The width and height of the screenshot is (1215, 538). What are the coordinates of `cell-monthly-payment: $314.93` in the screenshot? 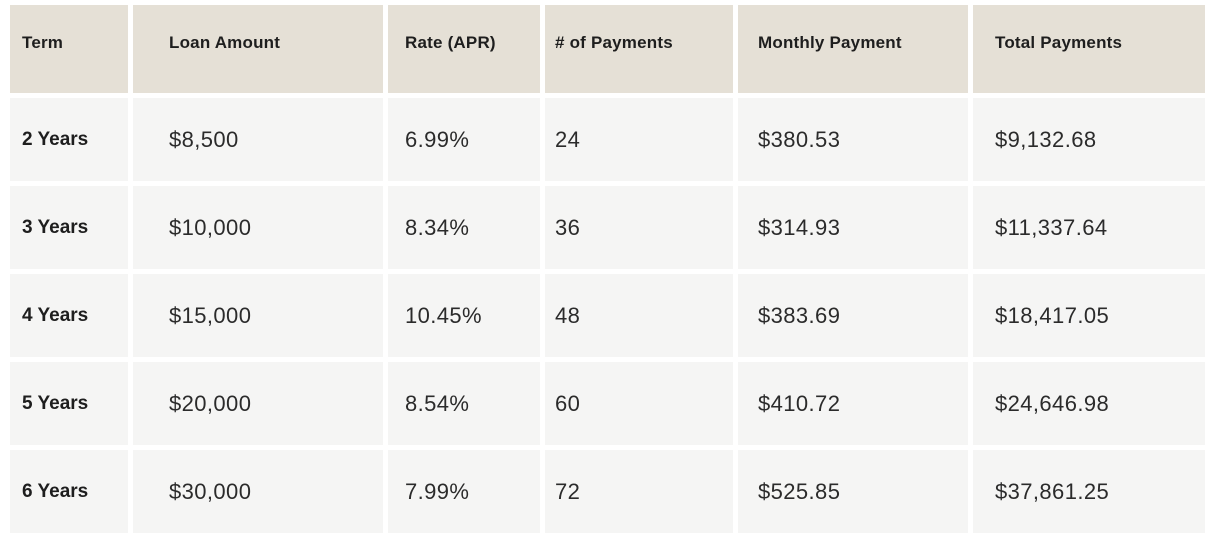 It's located at (853, 227).